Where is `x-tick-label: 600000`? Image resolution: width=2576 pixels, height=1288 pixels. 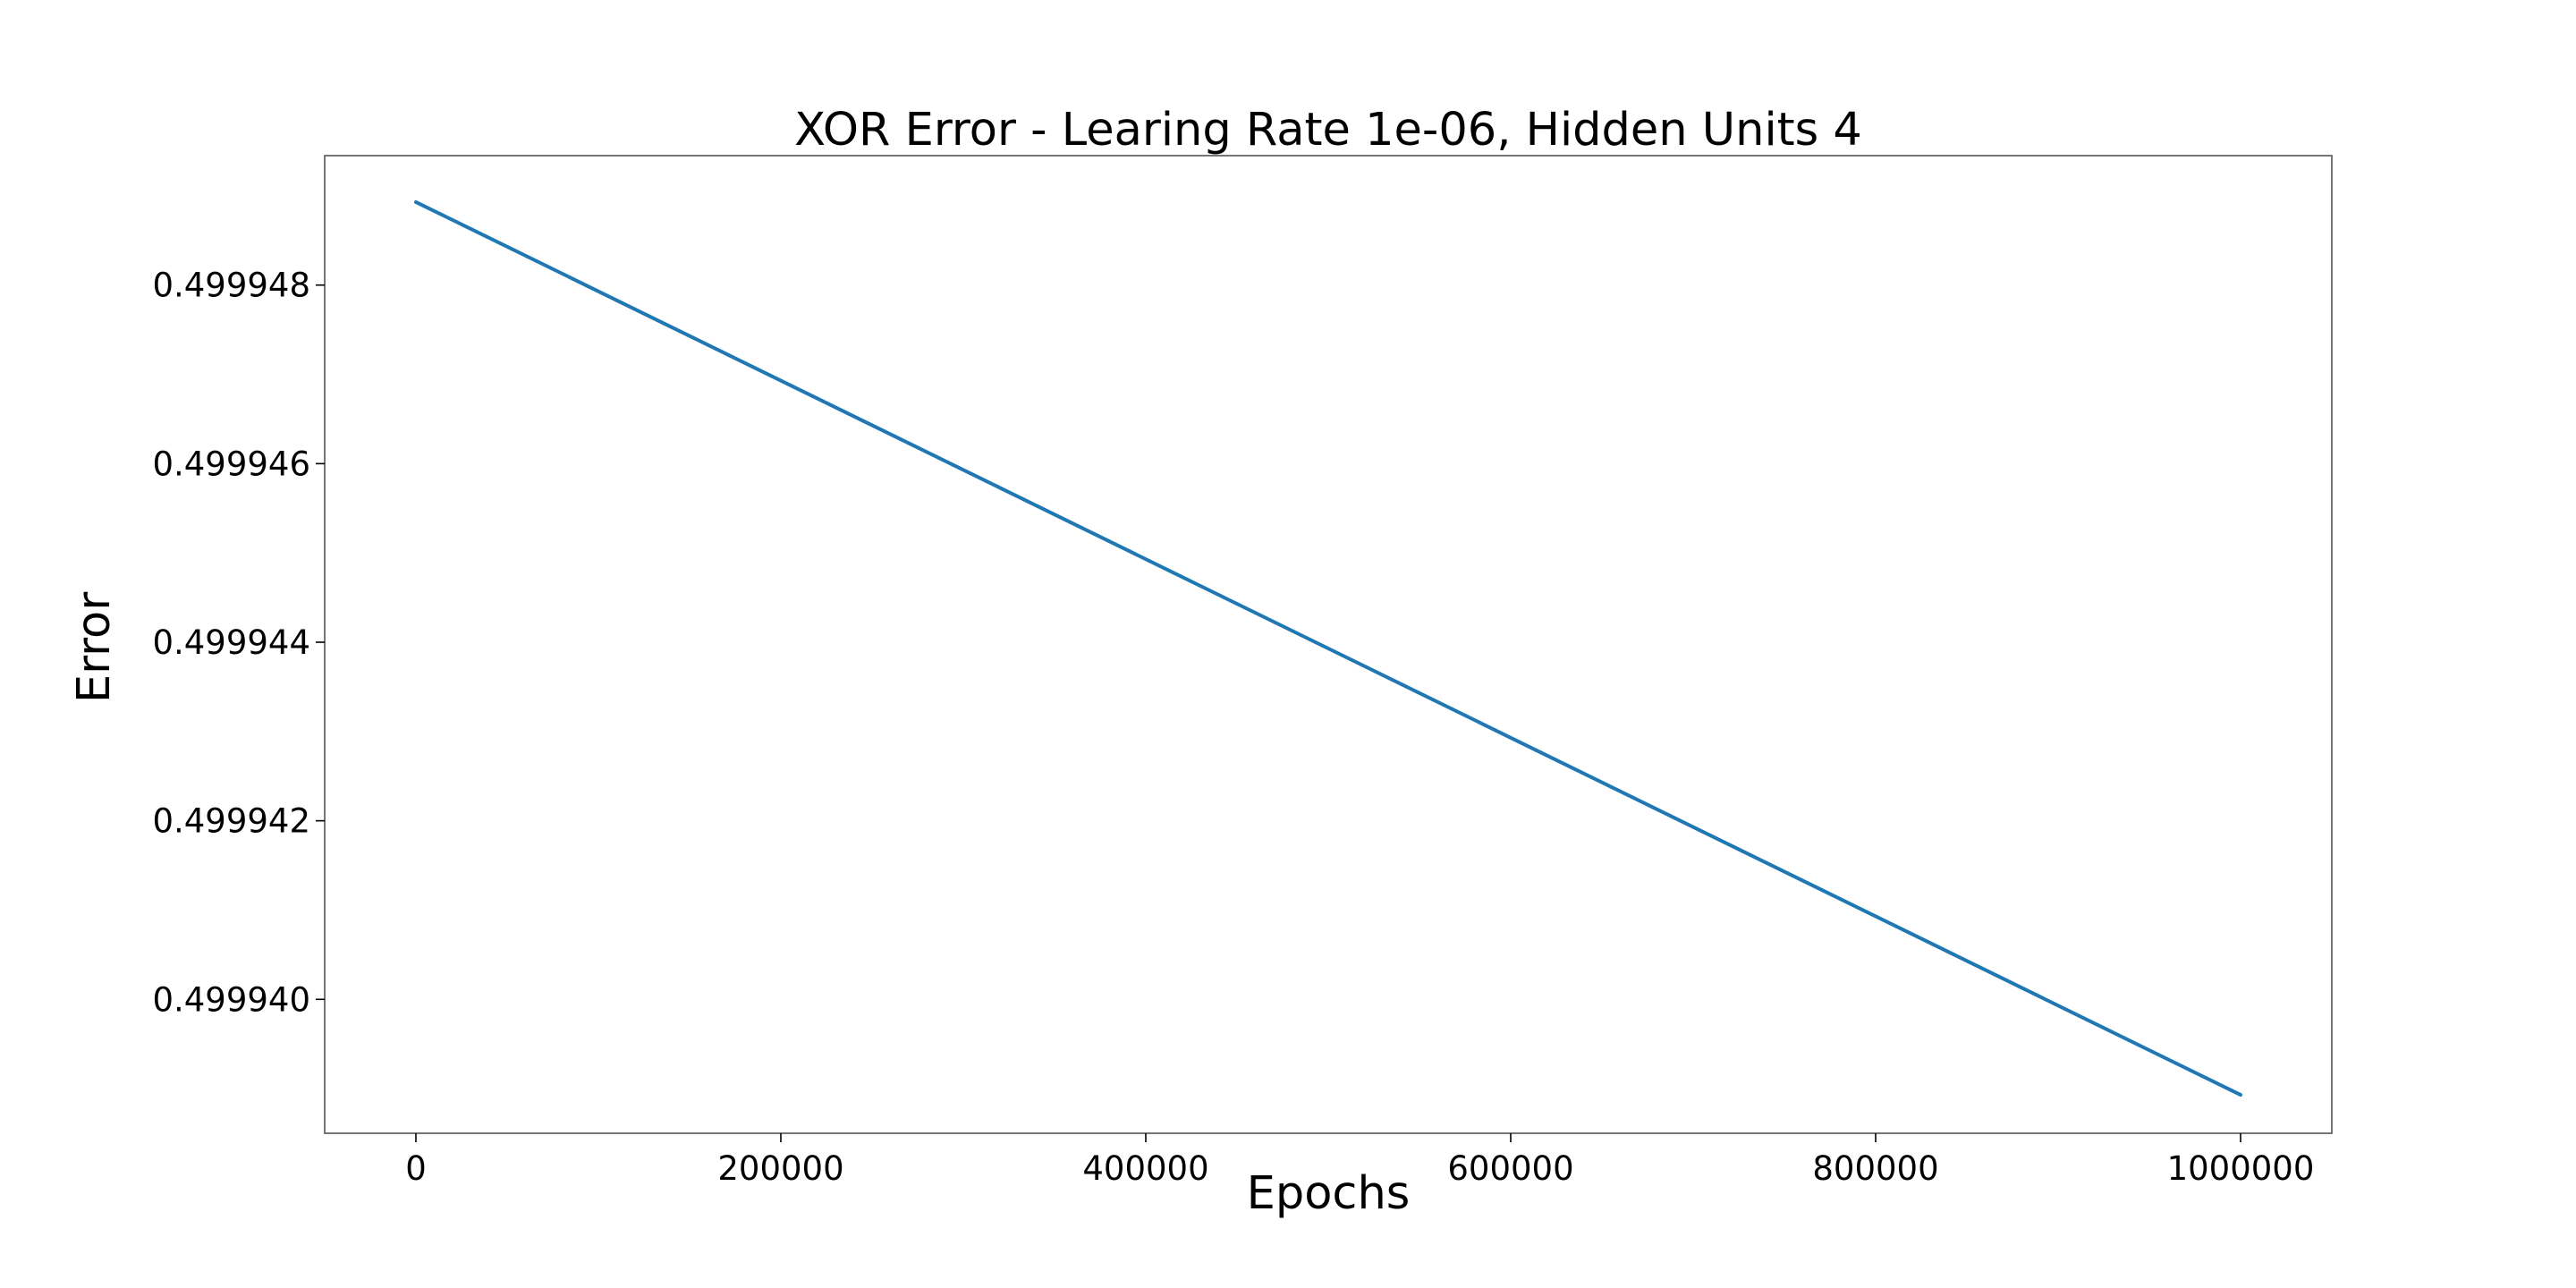 x-tick-label: 600000 is located at coordinates (1510, 1168).